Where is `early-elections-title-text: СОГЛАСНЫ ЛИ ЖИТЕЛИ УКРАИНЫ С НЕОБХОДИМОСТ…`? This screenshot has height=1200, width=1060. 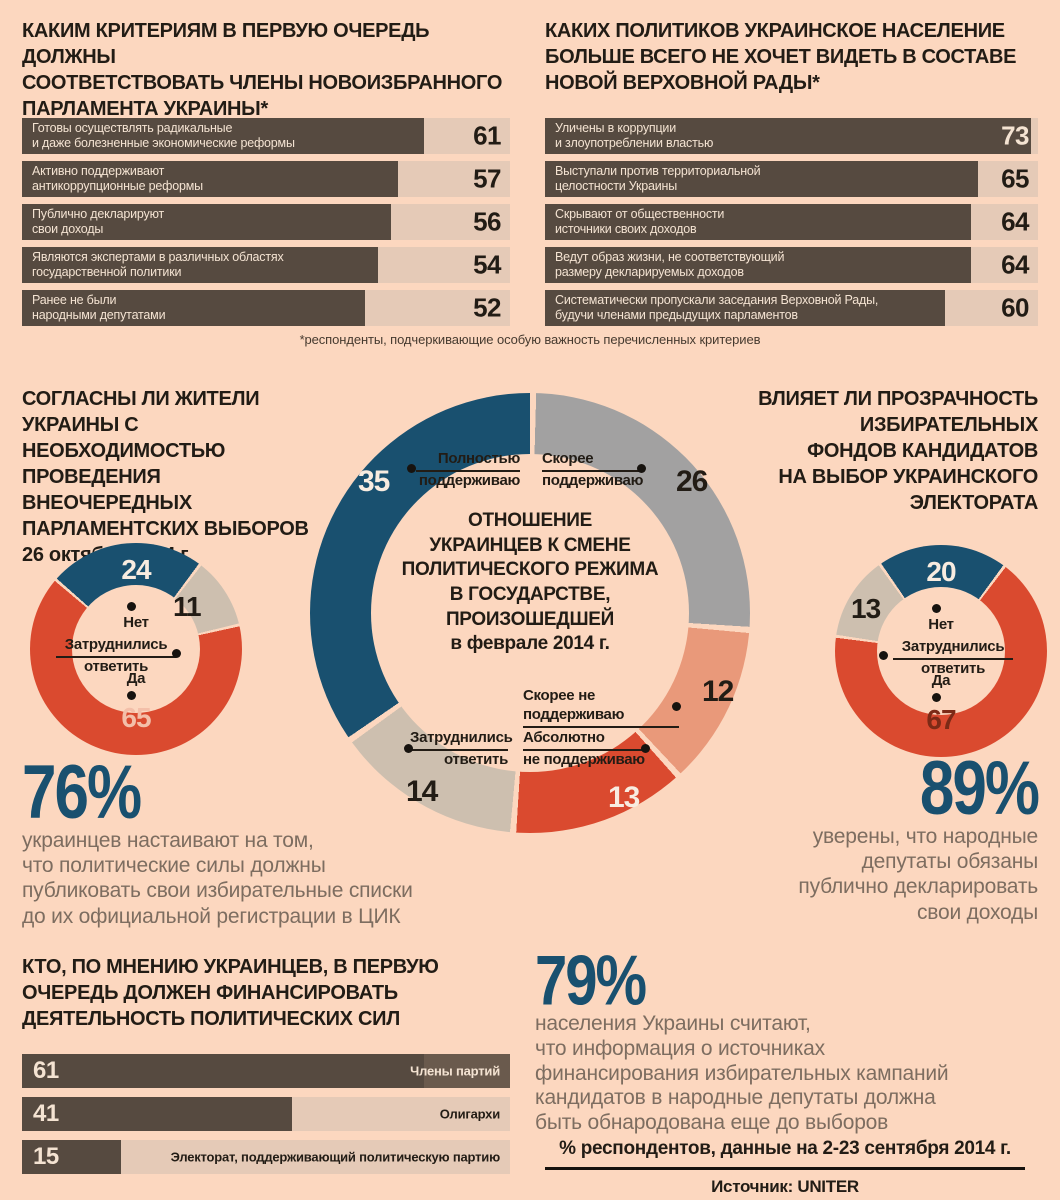
early-elections-title-text: СОГЛАСНЫ ЛИ ЖИТЕЛИ УКРАИНЫ С НЕОБХОДИМОСТ… is located at coordinates (165, 464).